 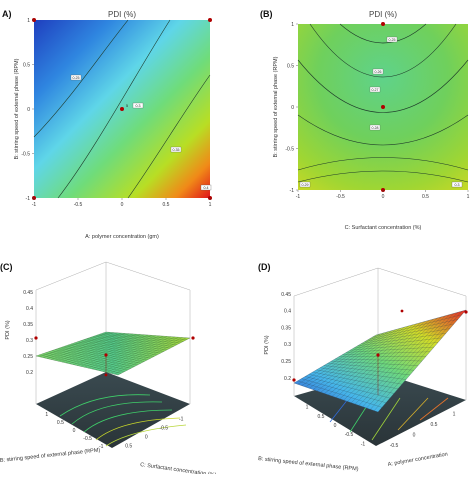 I want to click on panel-b-y-ticks: -1 -0.5 0 0.5 1, so click(x=291, y=108).